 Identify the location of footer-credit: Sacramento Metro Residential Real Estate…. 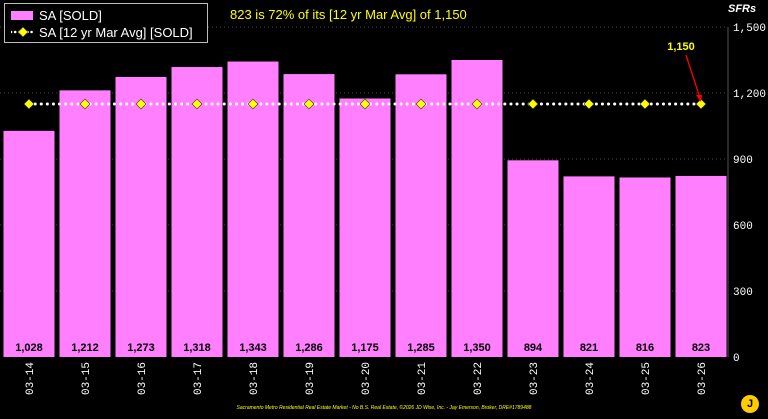
(384, 408).